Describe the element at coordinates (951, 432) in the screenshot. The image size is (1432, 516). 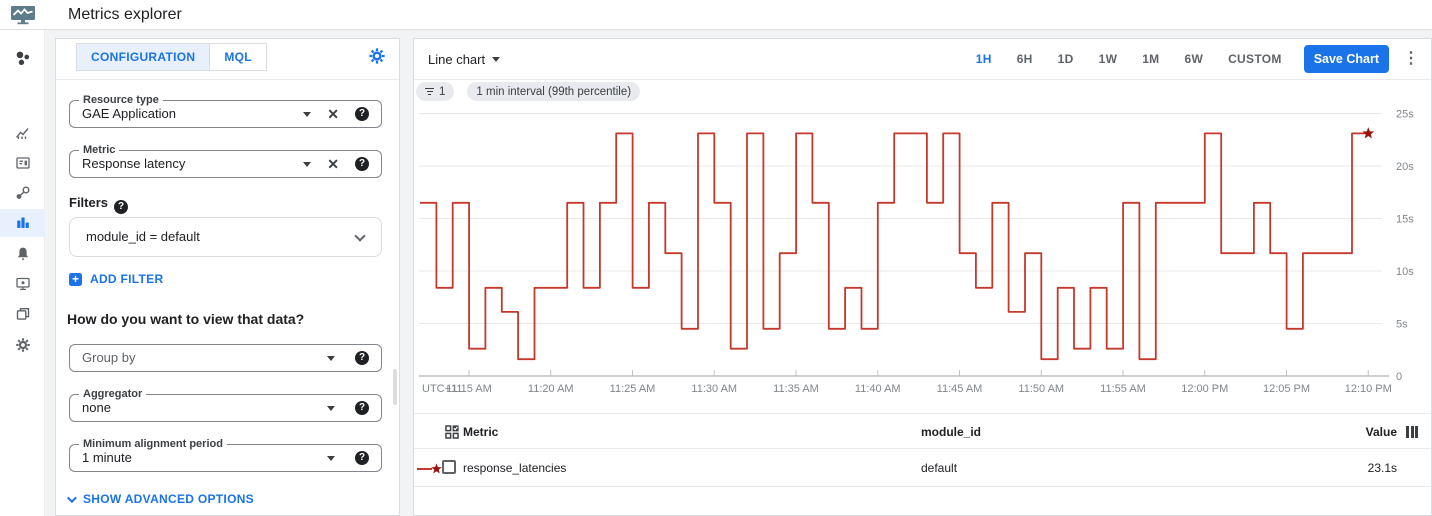
I see `column-header-module-id: module_id` at that location.